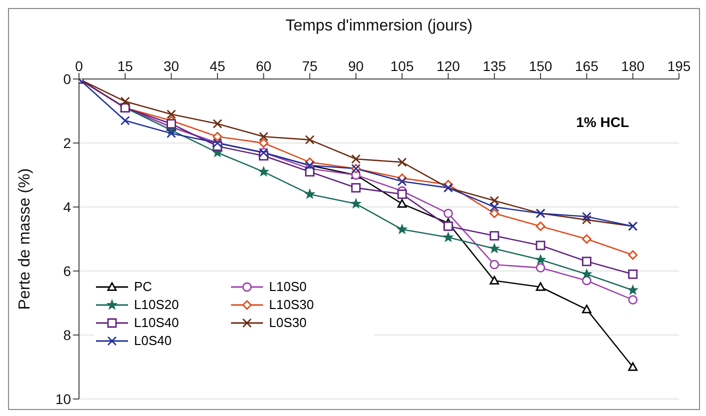 Image resolution: width=706 pixels, height=416 pixels. I want to click on x-tick-label: 135, so click(494, 66).